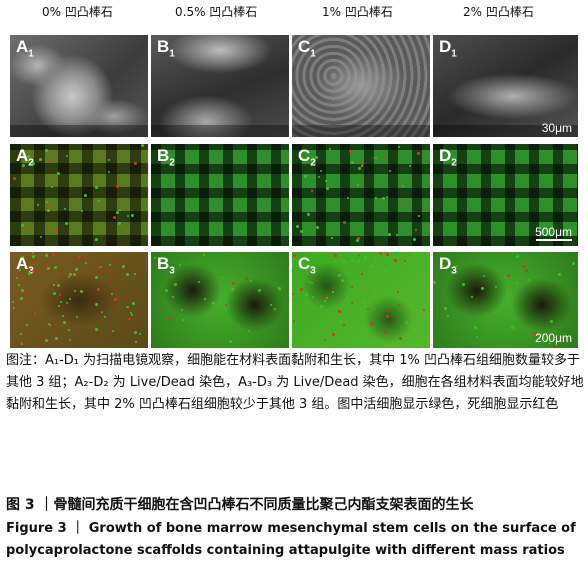  Describe the element at coordinates (25, 157) in the screenshot. I see `panel-label: A2` at that location.